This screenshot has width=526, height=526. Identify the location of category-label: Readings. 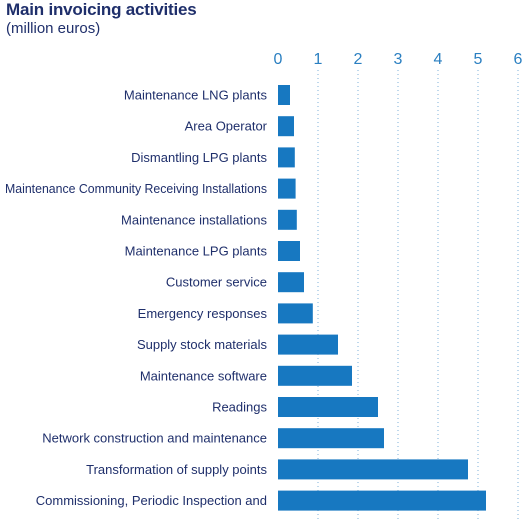
(239, 407).